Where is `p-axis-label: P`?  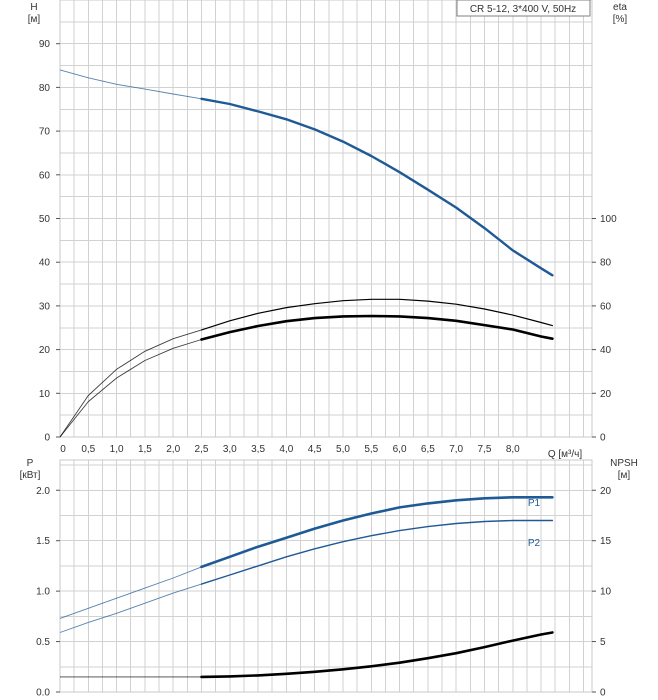 p-axis-label: P is located at coordinates (30, 463).